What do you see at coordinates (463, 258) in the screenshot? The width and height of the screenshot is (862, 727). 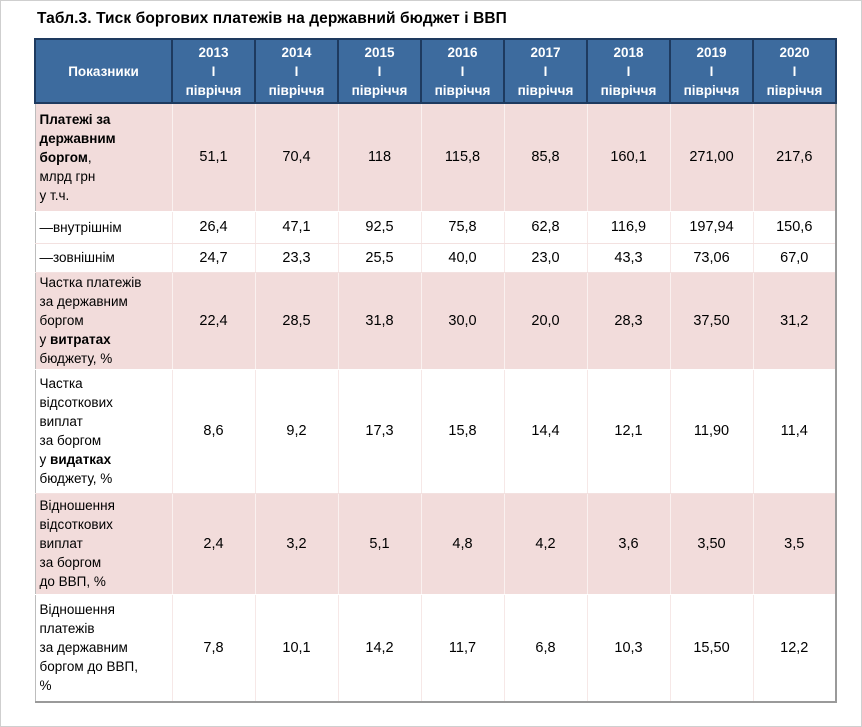 I see `cell-value: 40,0` at bounding box center [463, 258].